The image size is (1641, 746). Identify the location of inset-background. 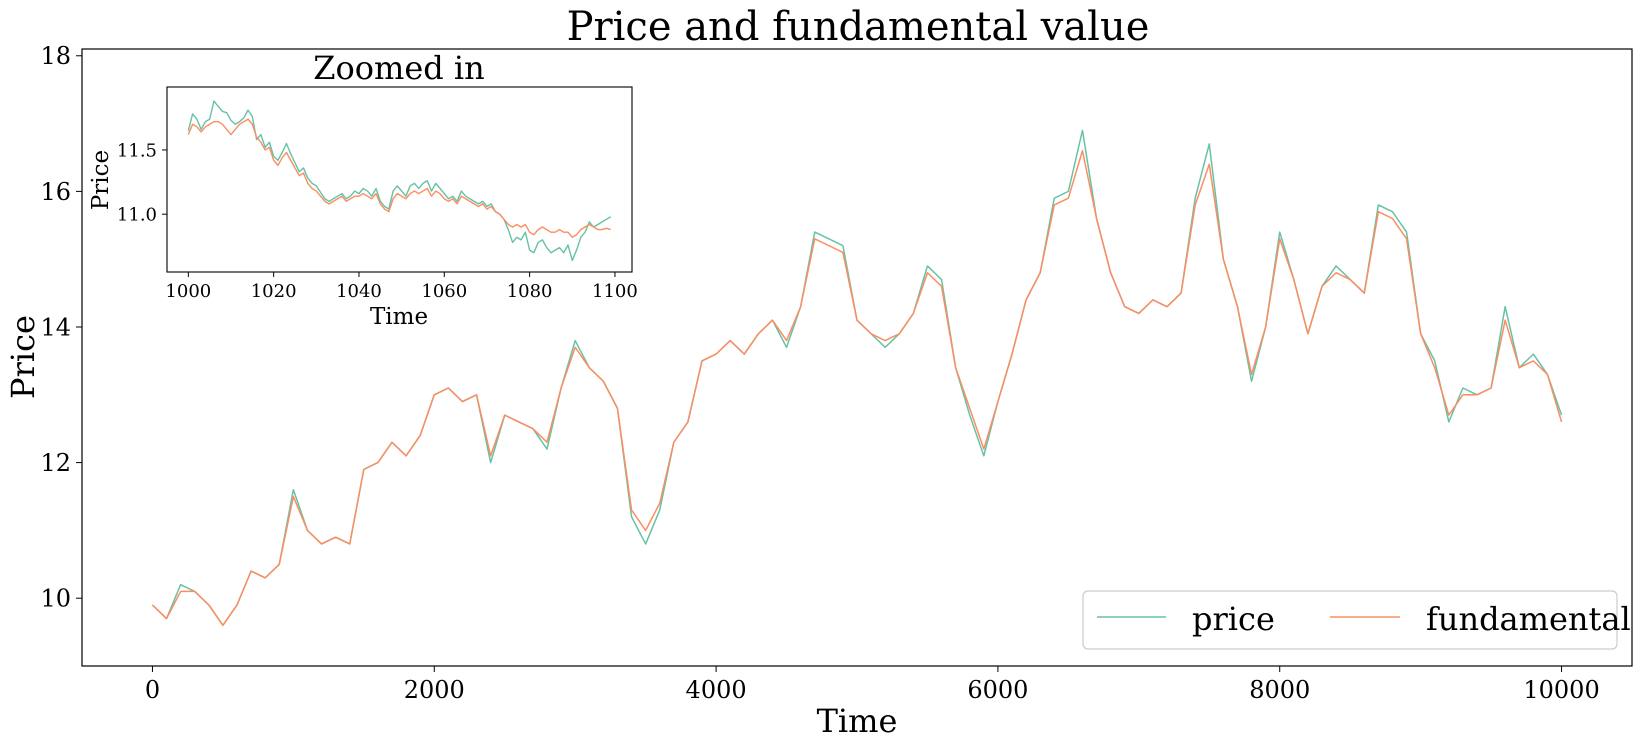
(399, 179).